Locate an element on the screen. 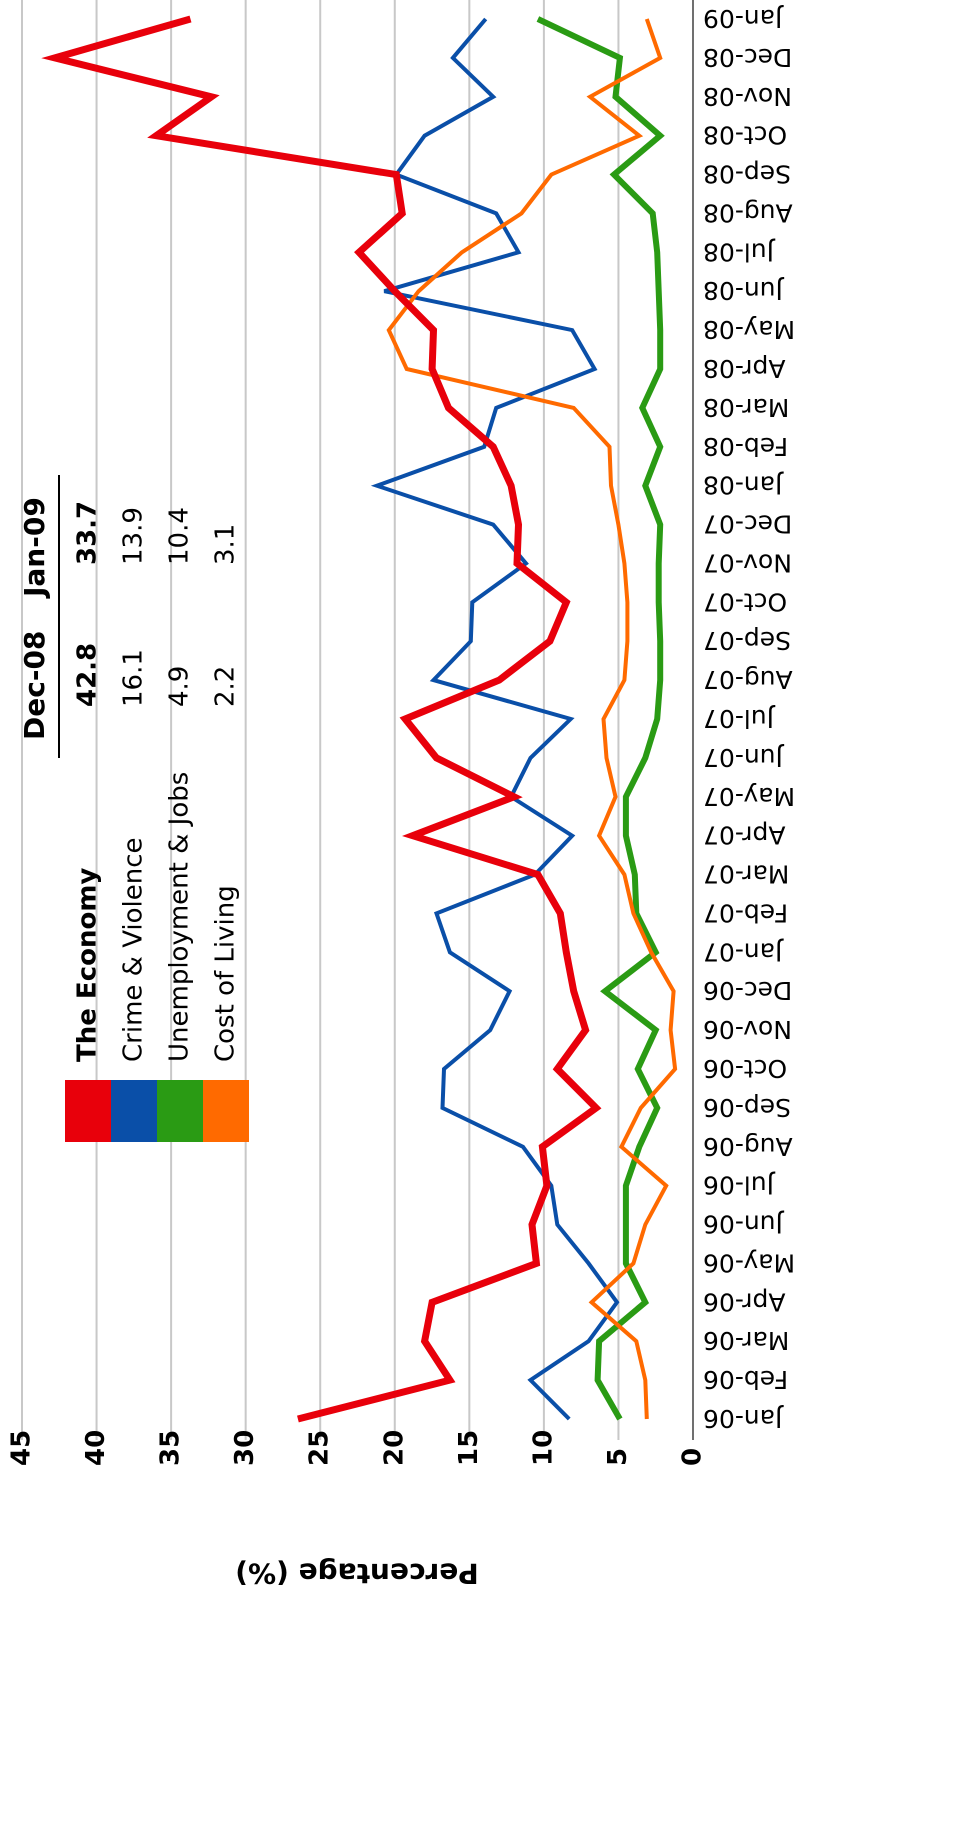  x-tick-label: Jun-08 is located at coordinates (744, 290).